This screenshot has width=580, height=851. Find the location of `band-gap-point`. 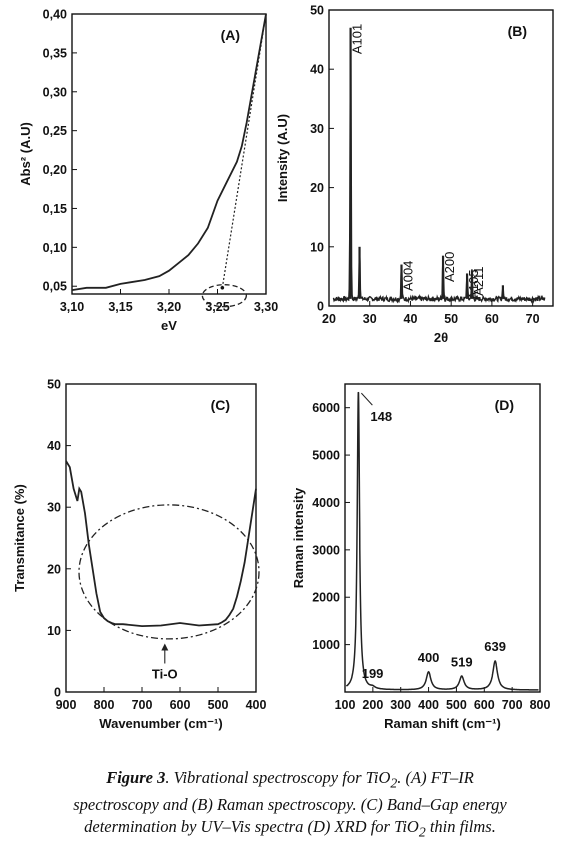

band-gap-point is located at coordinates (222, 287).